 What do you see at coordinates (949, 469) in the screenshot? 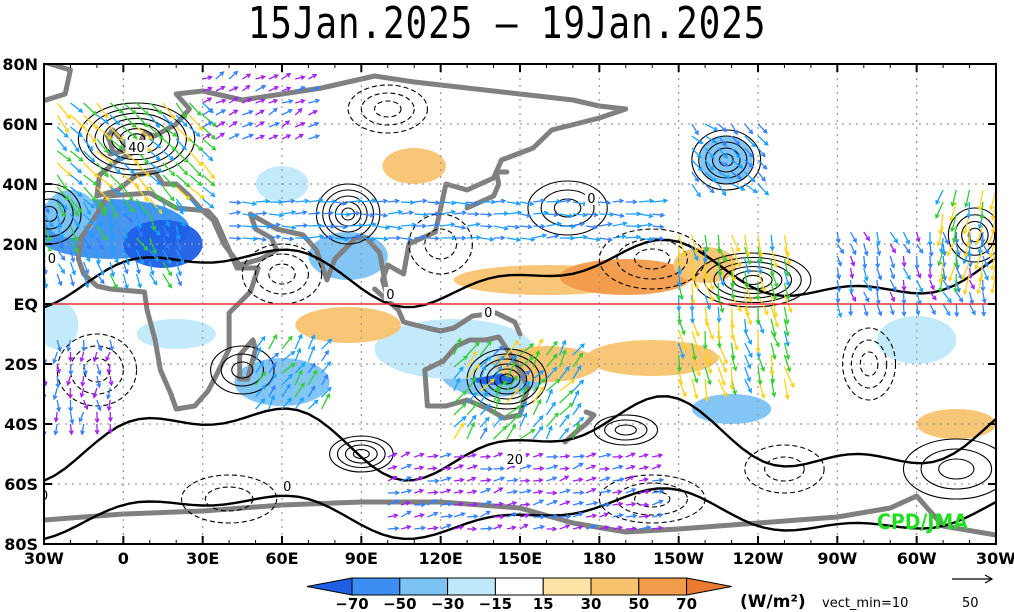
I see `positive-contour` at bounding box center [949, 469].